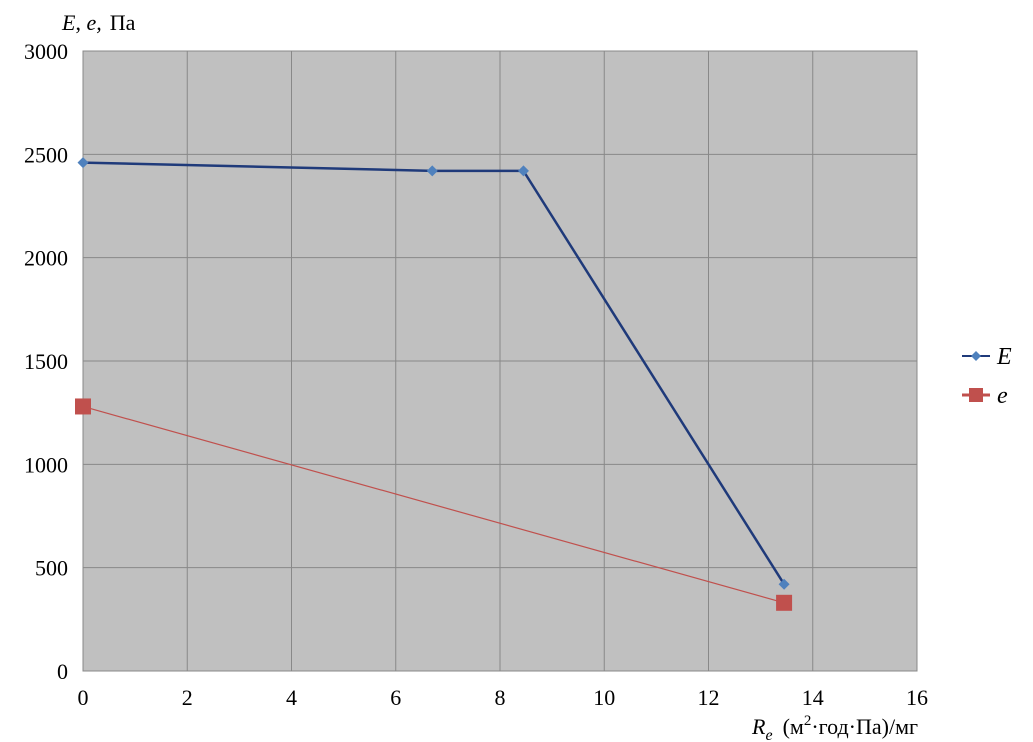 This screenshot has width=1033, height=742. I want to click on x-tick-label: 14, so click(813, 697).